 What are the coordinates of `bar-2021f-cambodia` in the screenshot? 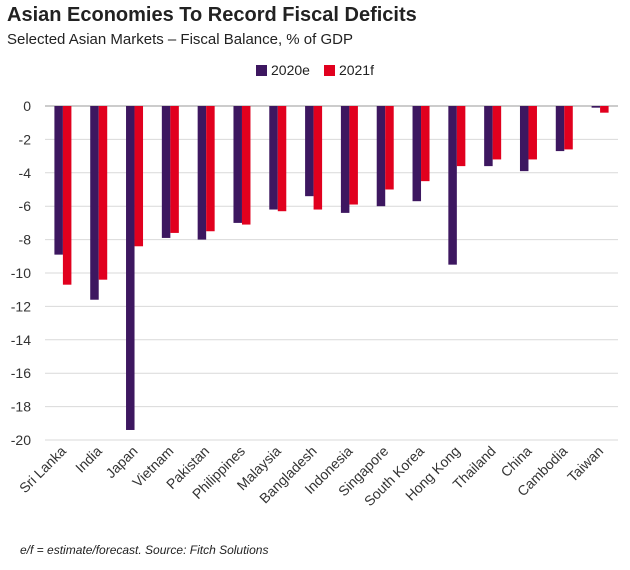 It's located at (568, 128).